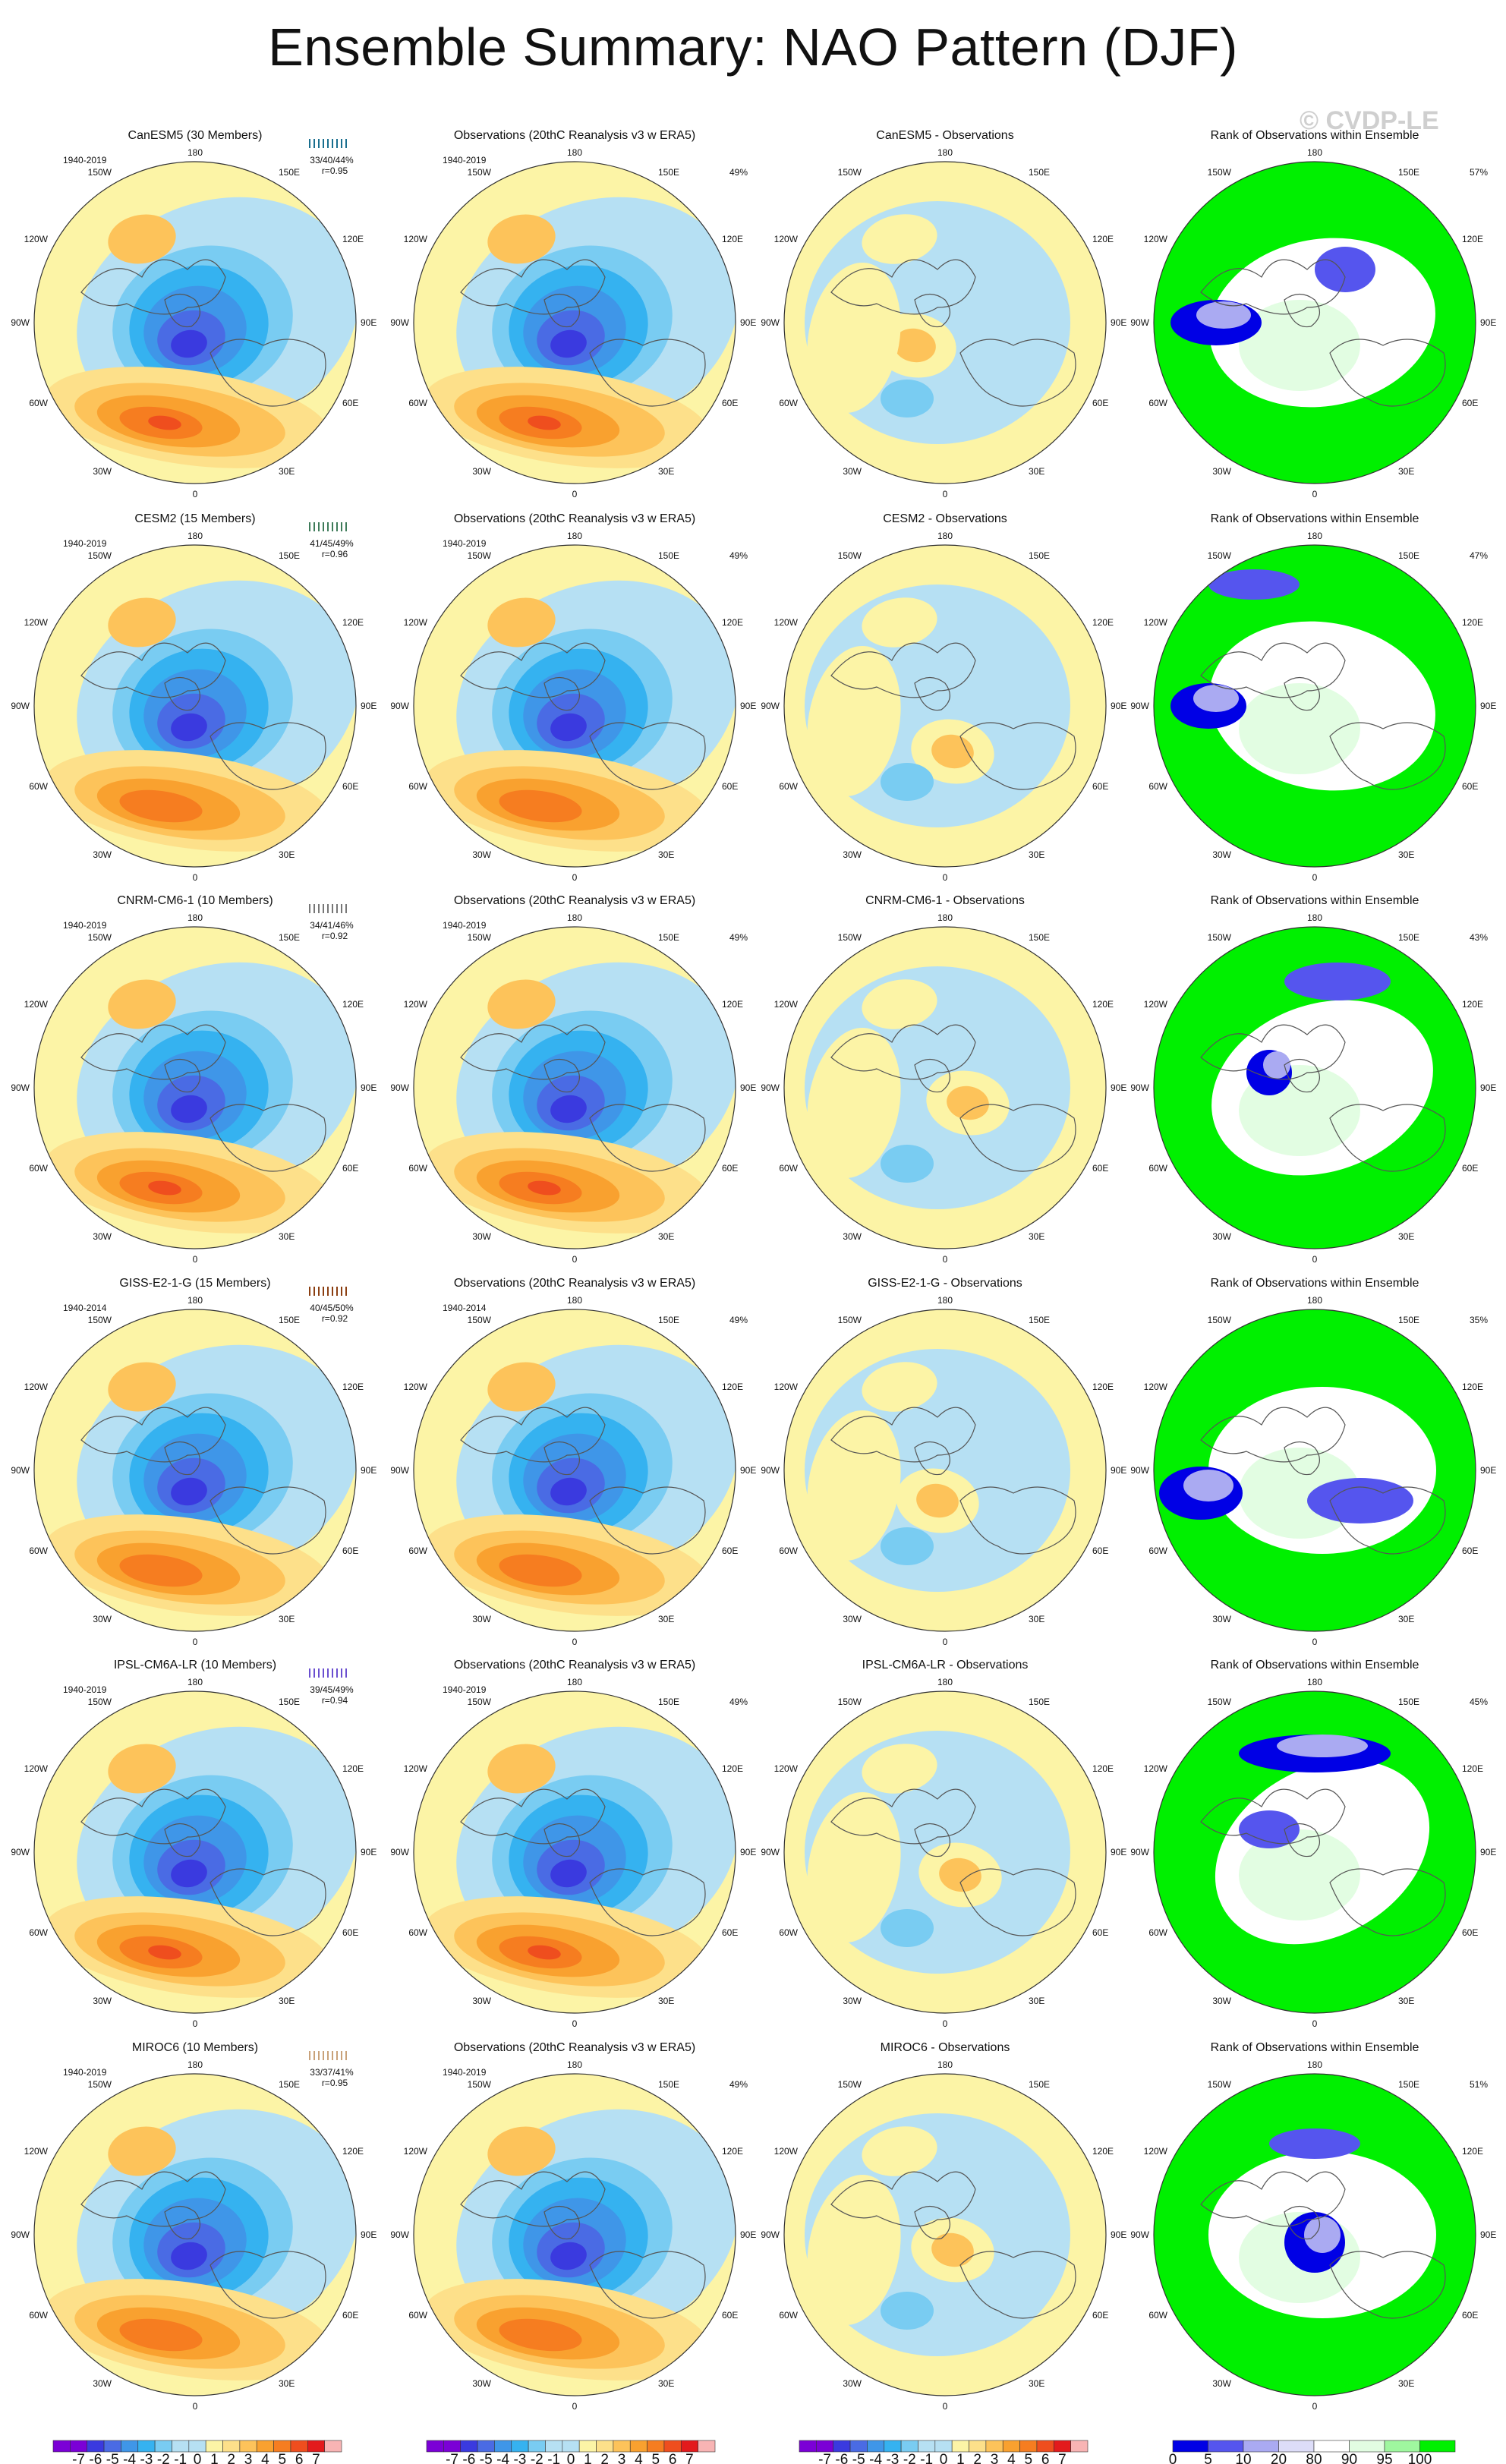 Image resolution: width=1506 pixels, height=2464 pixels. Describe the element at coordinates (198, 2458) in the screenshot. I see `colorbar-tick: 0` at that location.